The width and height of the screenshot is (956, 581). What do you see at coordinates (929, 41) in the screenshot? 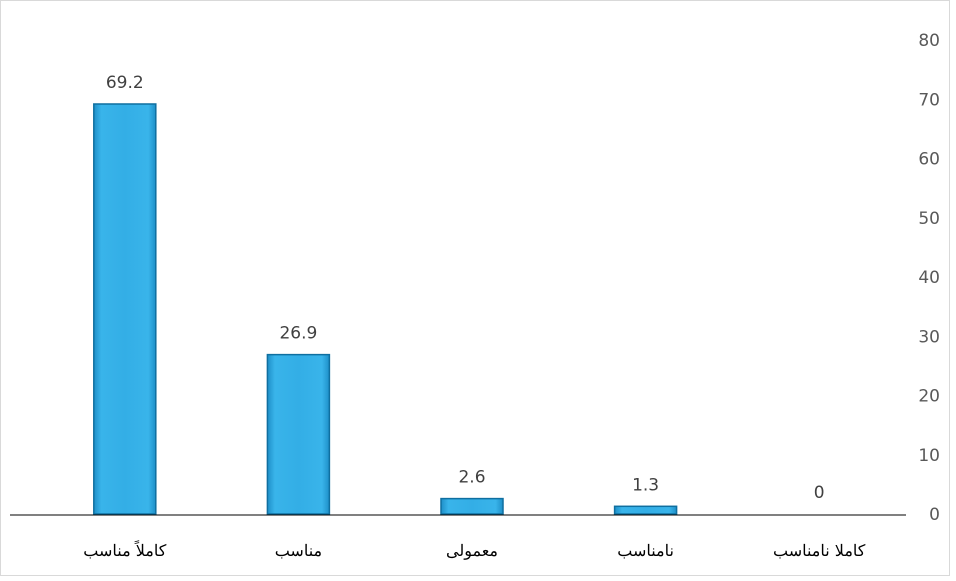
I see `y-tick-label: 80` at bounding box center [929, 41].